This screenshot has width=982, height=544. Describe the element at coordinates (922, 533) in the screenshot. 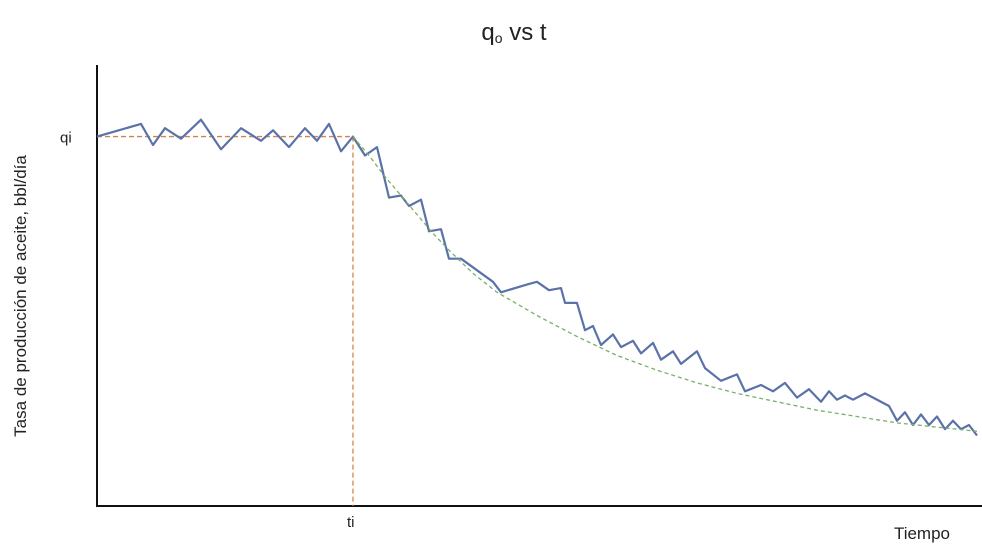

I see `x-axis-label: Tiempo` at that location.